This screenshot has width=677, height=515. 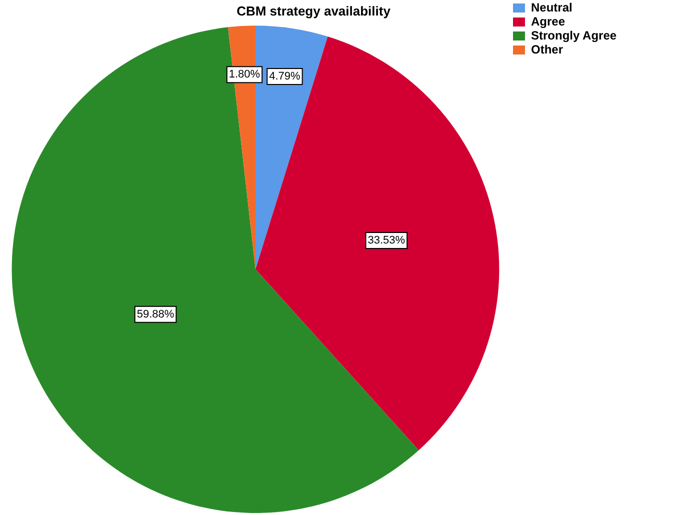 I want to click on legend-label: Strongly Agree, so click(x=573, y=35).